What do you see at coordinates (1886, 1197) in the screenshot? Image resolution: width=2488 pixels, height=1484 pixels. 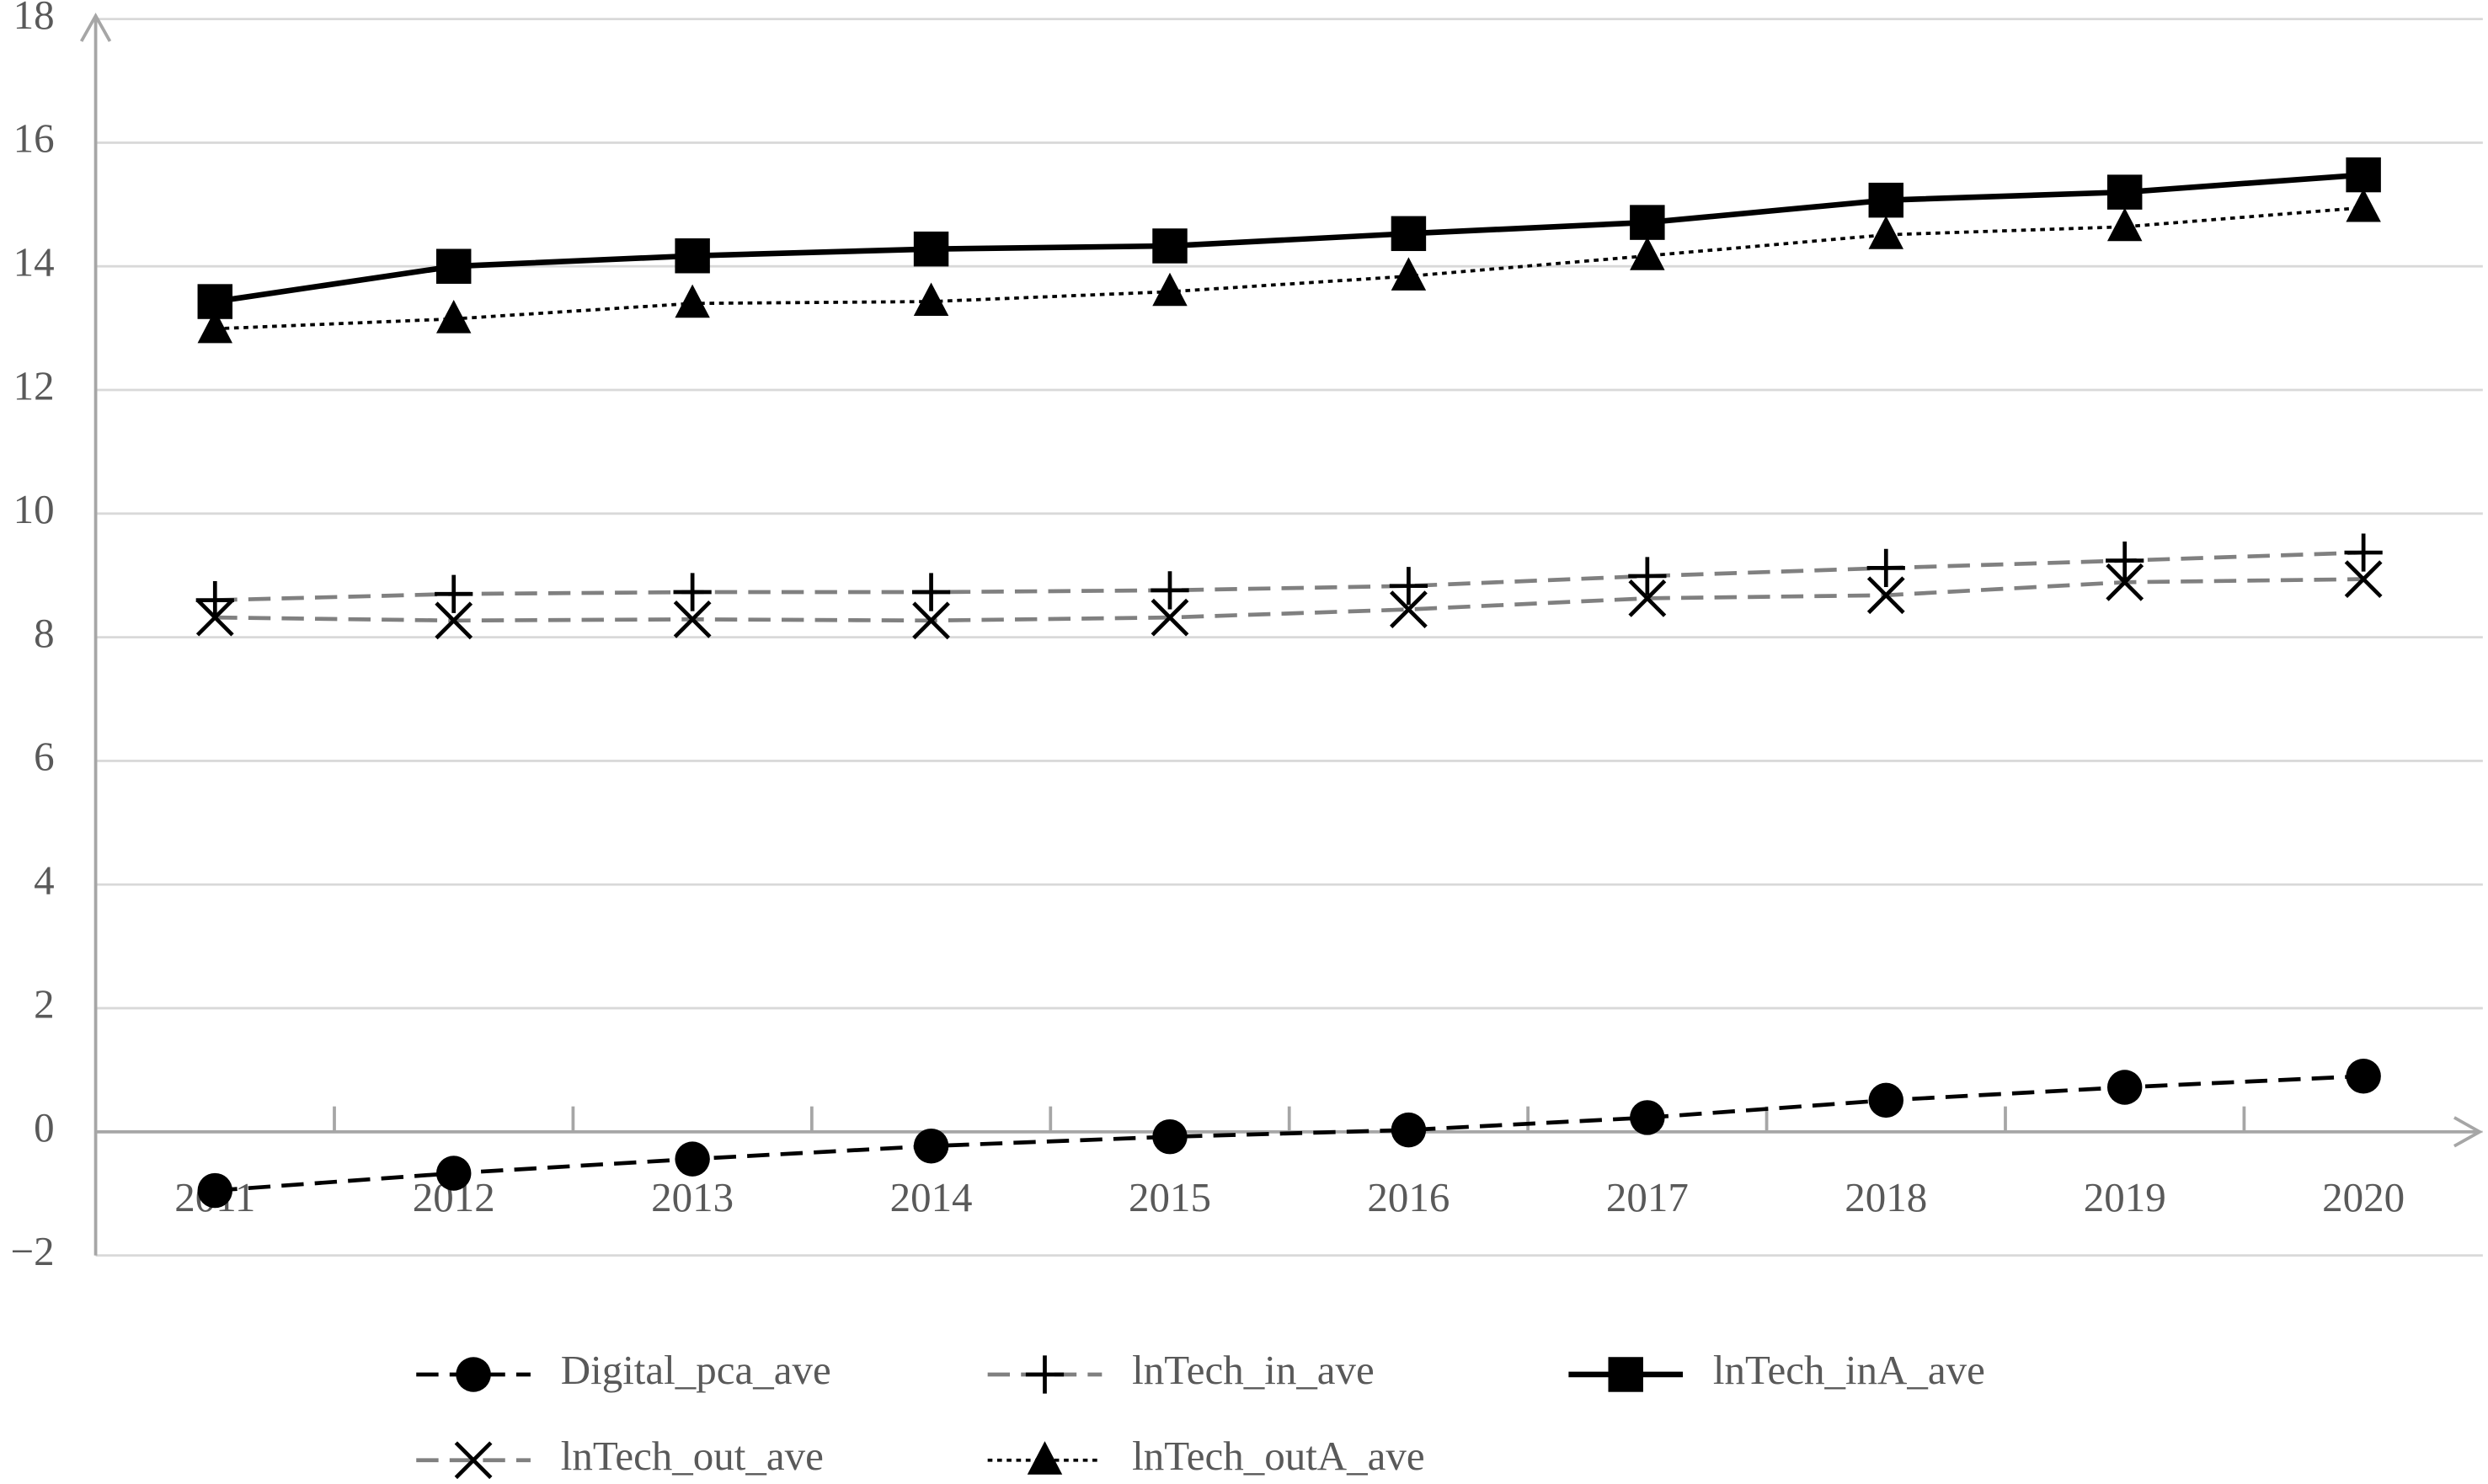 I see `x-tick-label: 2018` at bounding box center [1886, 1197].